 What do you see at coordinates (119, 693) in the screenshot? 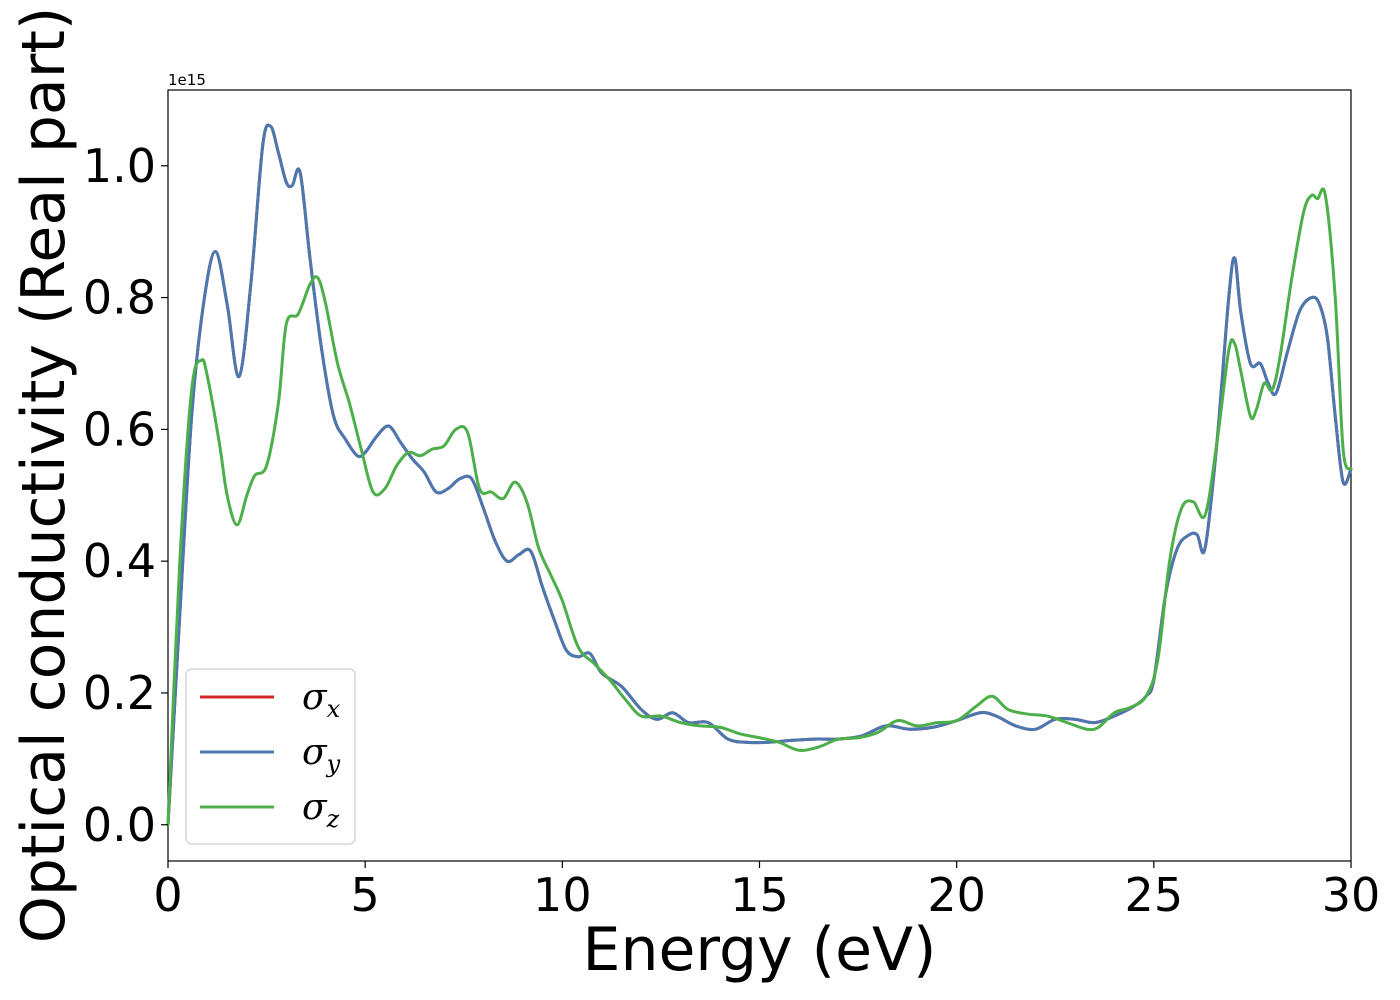
I see `y-tick-label: 0.2` at bounding box center [119, 693].